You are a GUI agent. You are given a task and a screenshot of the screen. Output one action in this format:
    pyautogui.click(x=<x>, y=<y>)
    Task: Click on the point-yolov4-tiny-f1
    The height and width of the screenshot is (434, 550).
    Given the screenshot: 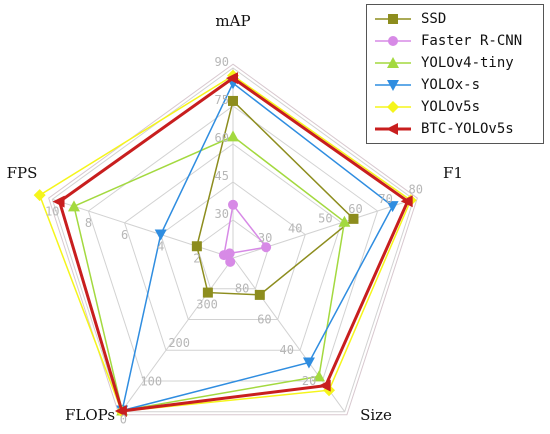 What is the action you would take?
    pyautogui.click(x=344, y=221)
    